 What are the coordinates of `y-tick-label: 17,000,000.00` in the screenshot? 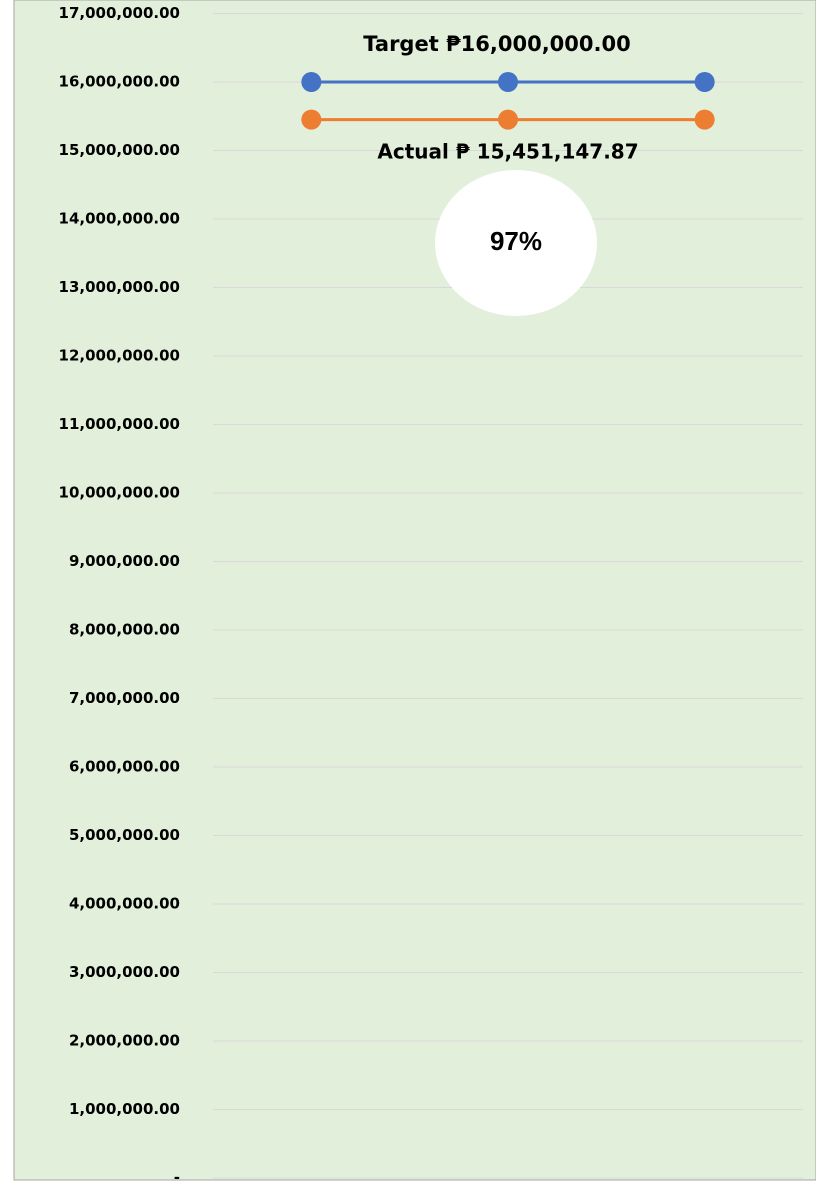 It's located at (119, 13).